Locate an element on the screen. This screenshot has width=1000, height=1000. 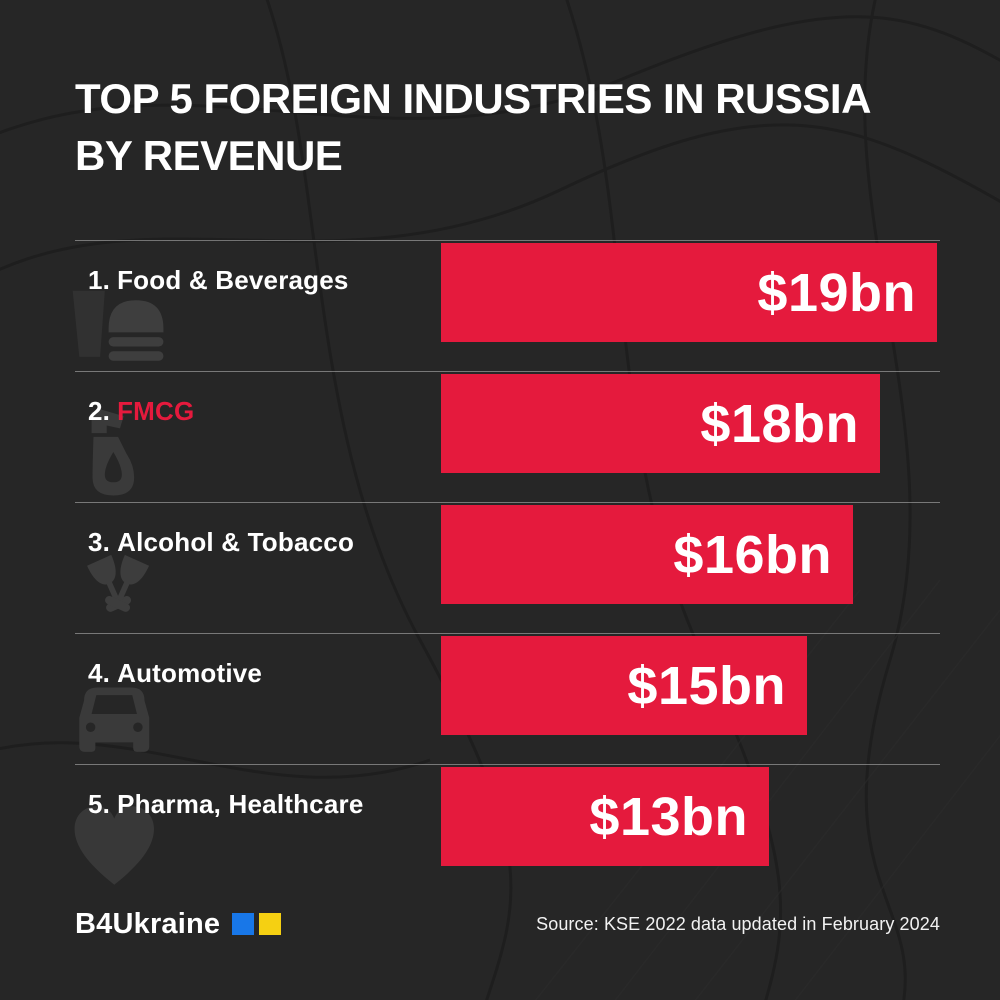
revenue-bar: $15bn is located at coordinates (624, 685).